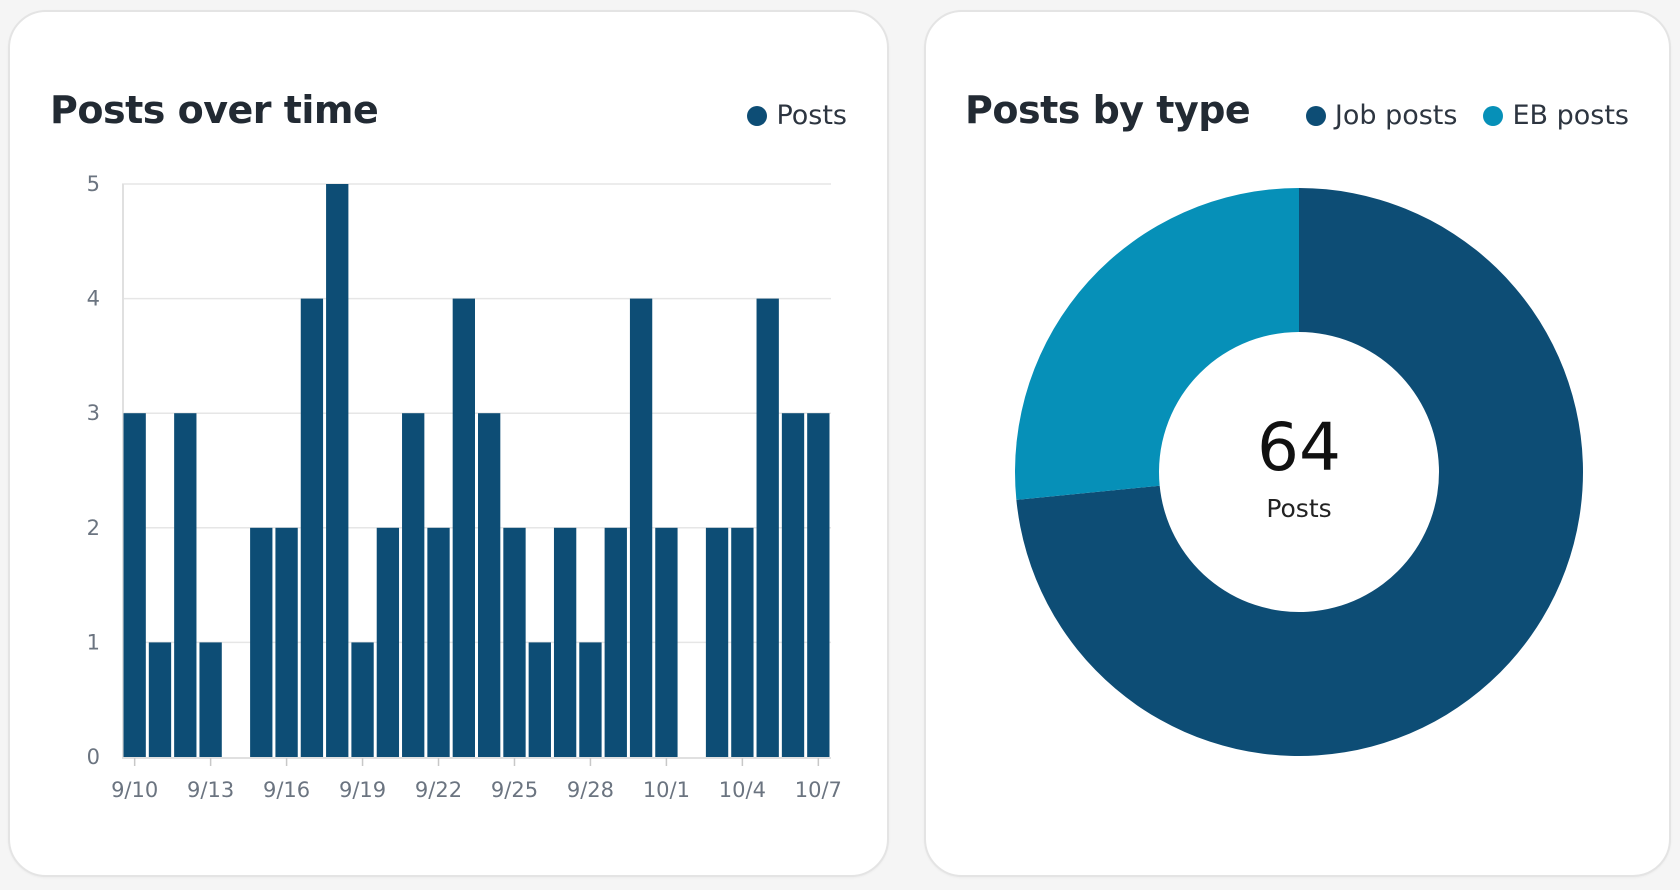 This screenshot has height=890, width=1680. I want to click on x-tick-label: 10/1, so click(666, 790).